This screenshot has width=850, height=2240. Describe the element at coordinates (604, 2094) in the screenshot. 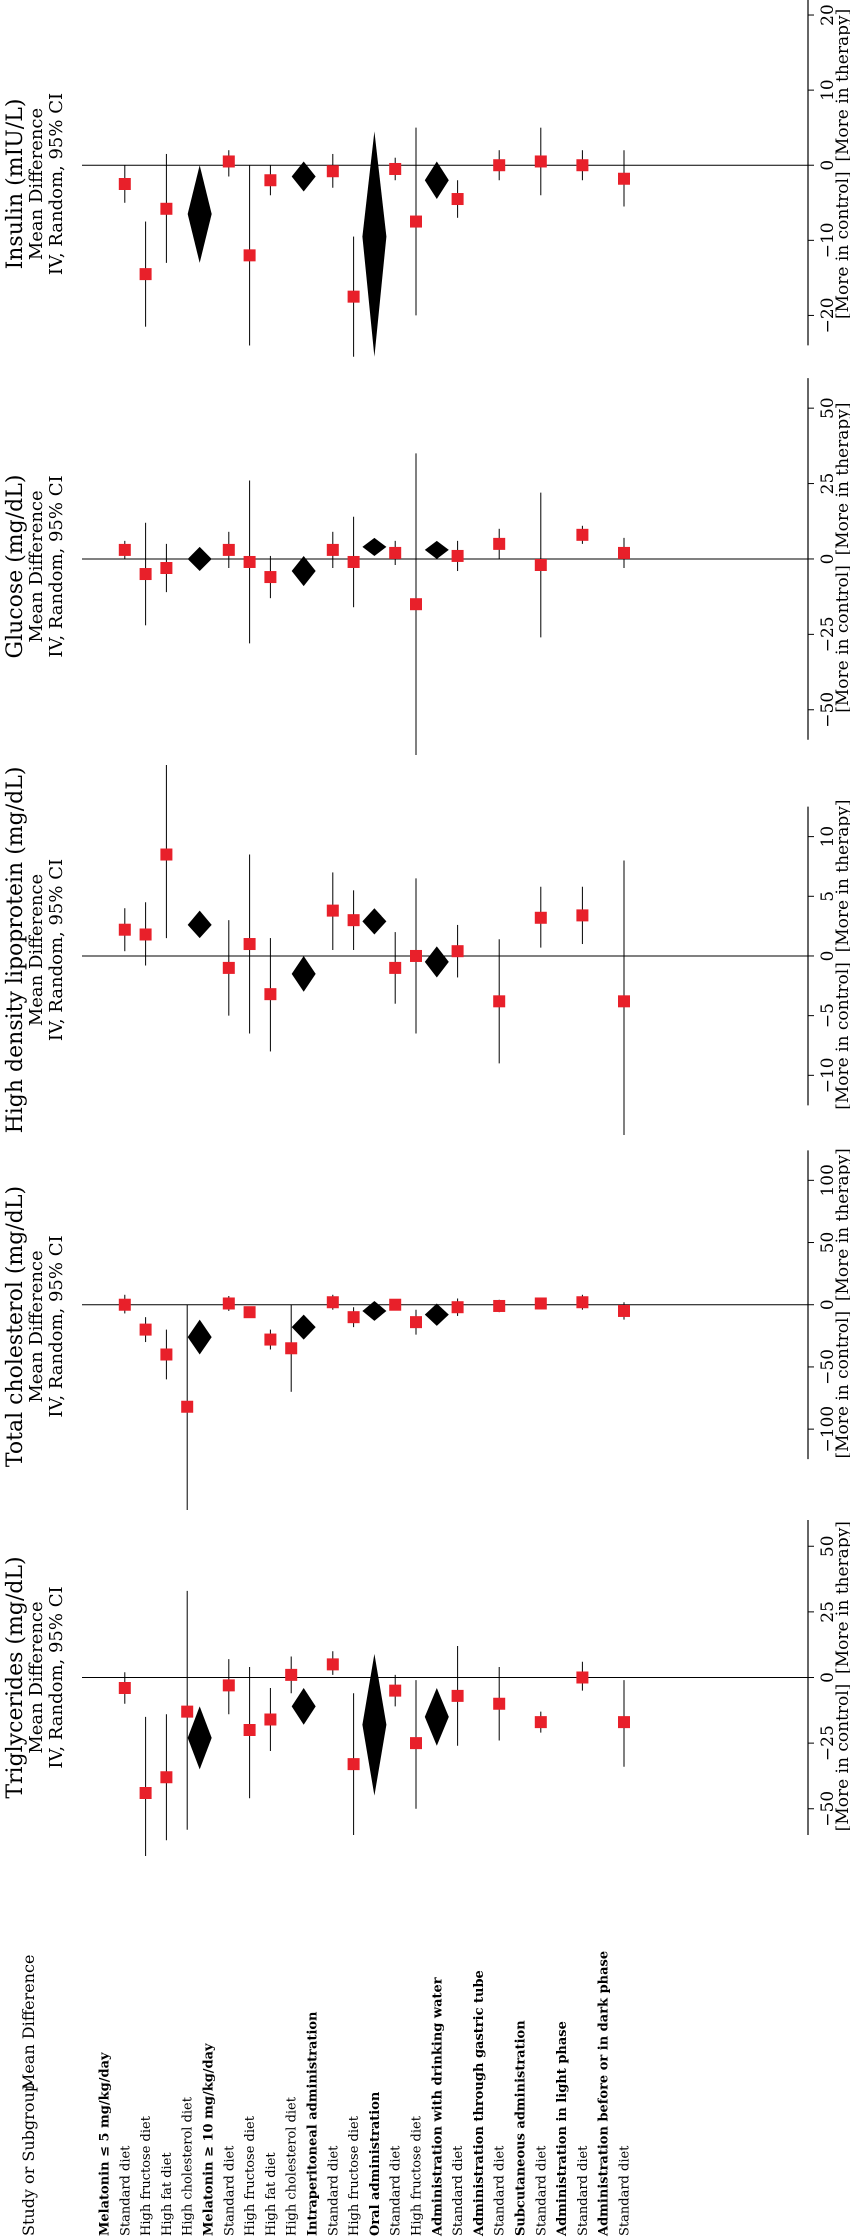

I see `subgroup-label: Administration before or in dark phase` at that location.